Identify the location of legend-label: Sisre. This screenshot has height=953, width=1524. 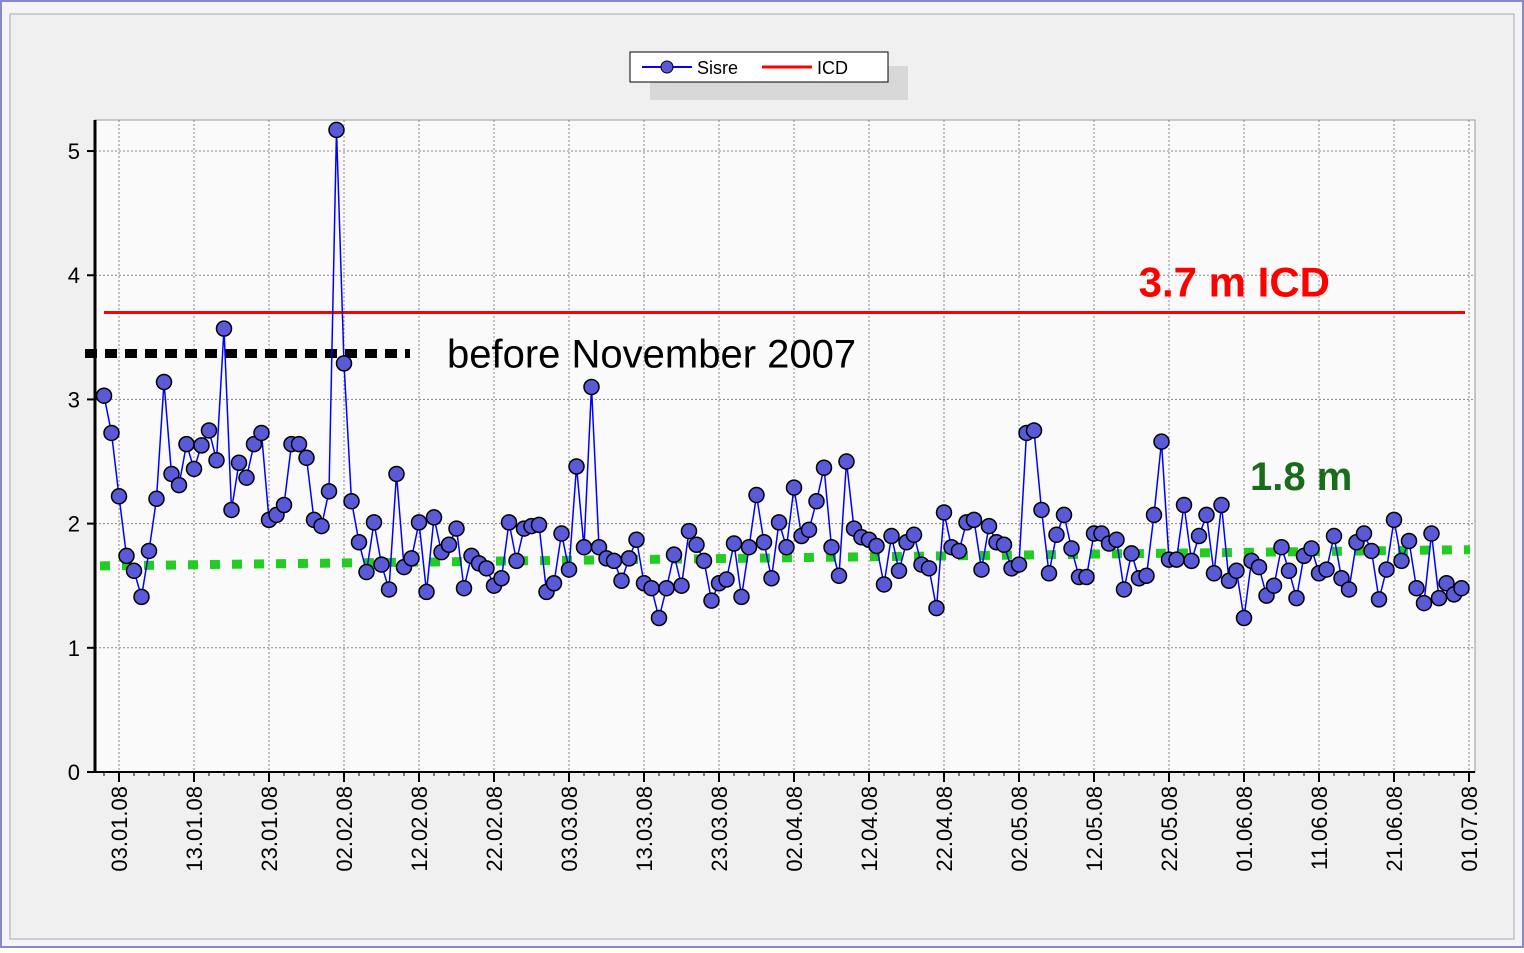
(717, 68).